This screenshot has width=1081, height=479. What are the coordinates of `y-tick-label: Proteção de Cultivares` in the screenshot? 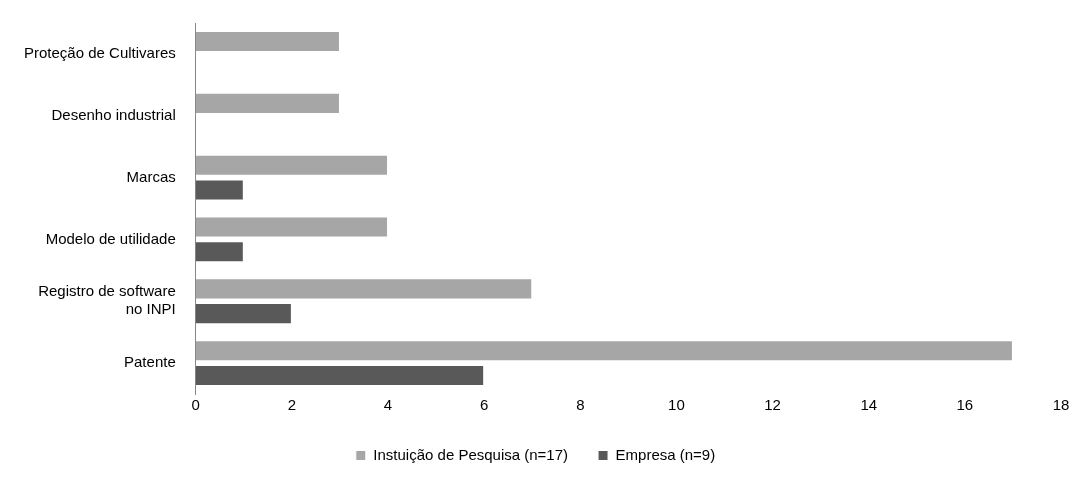 It's located at (99, 53).